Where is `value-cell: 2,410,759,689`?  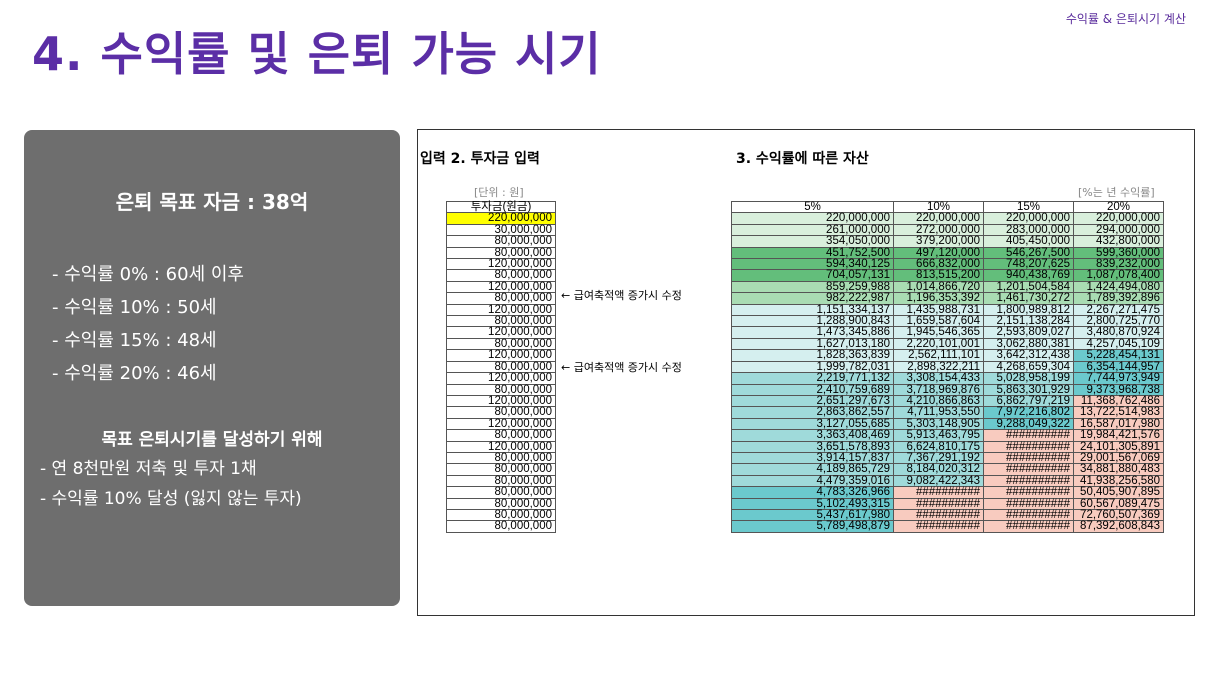
value-cell: 2,410,759,689 is located at coordinates (812, 389).